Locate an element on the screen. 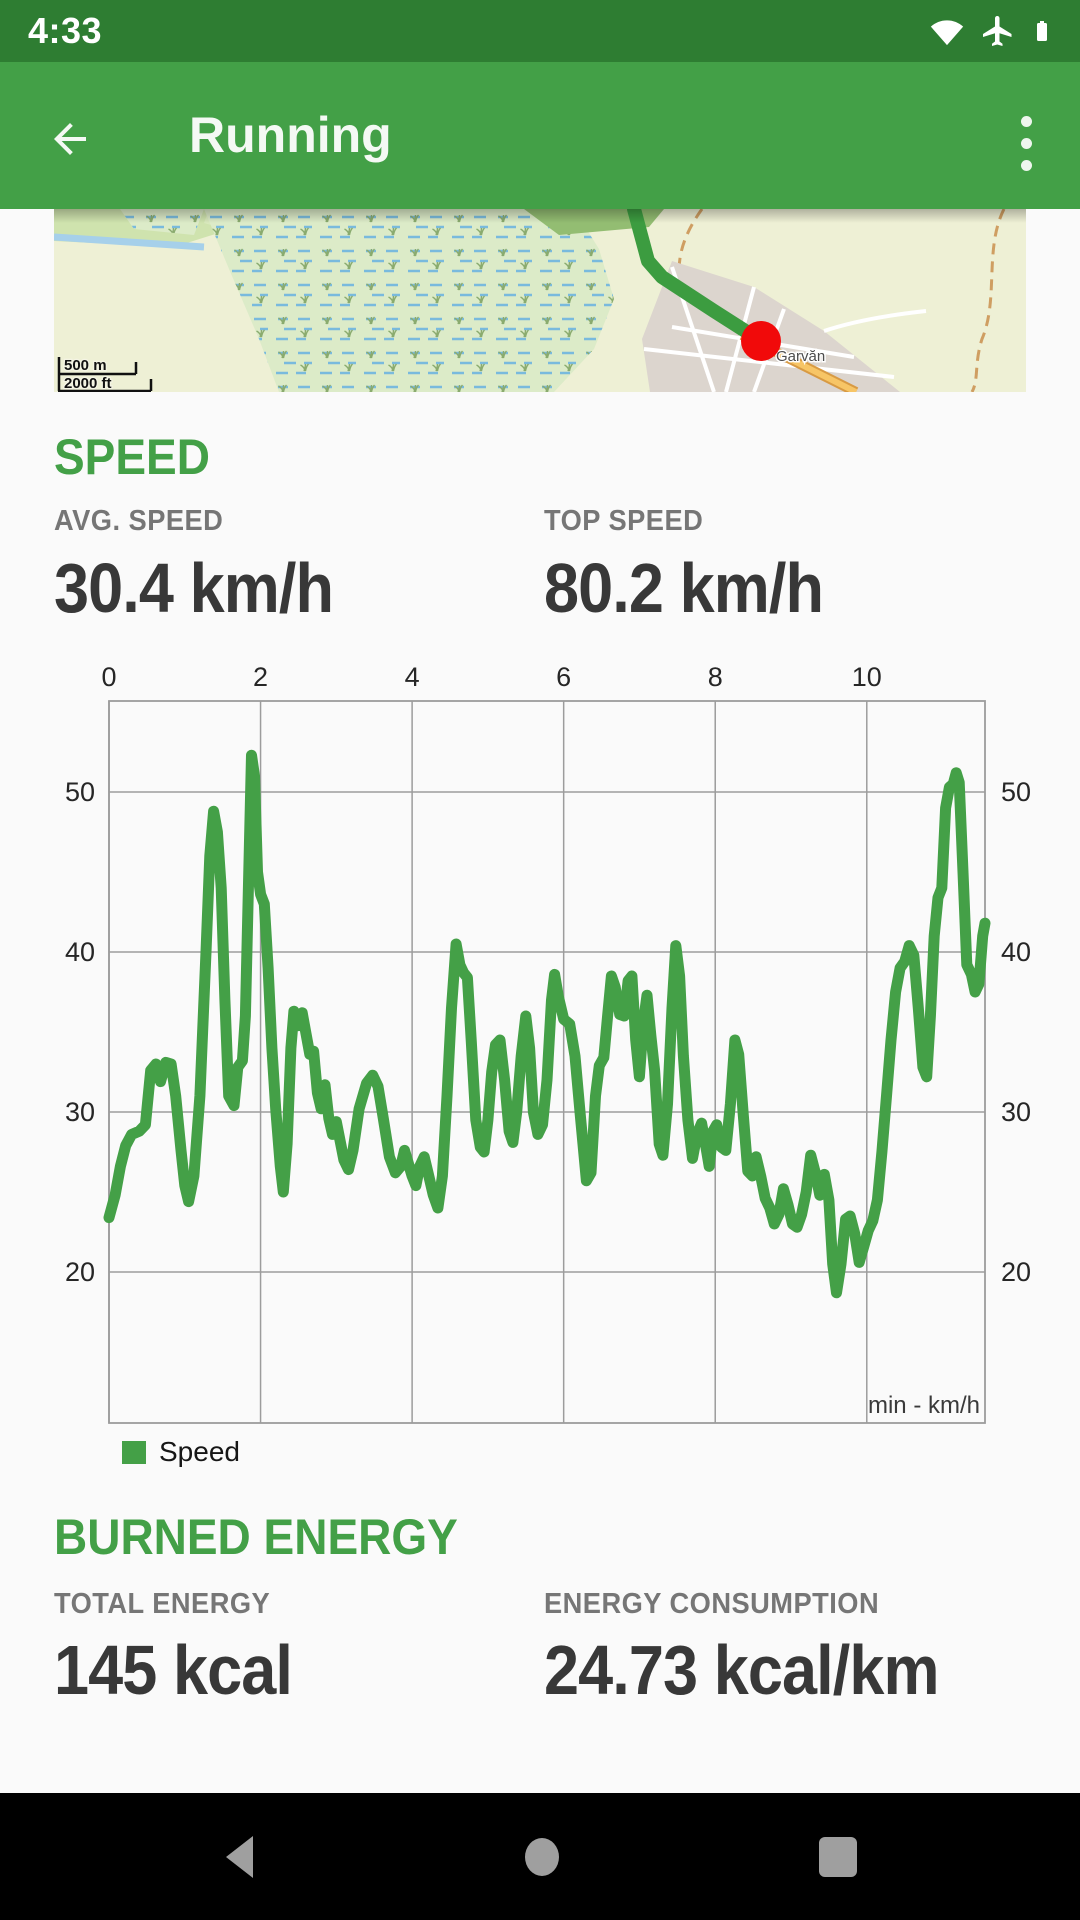  y-tick-label-right: 20 is located at coordinates (1016, 1272).